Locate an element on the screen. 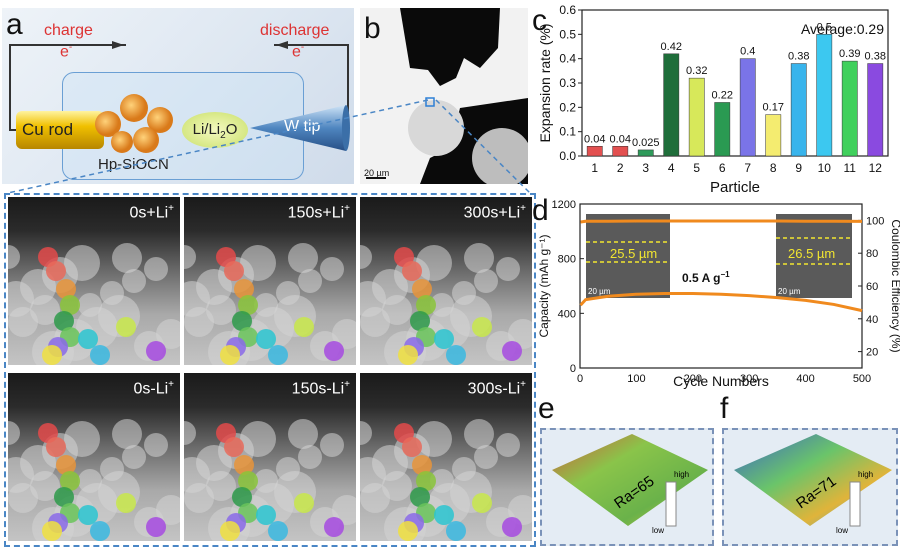  bar-value-label: 0.17 is located at coordinates (773, 108).